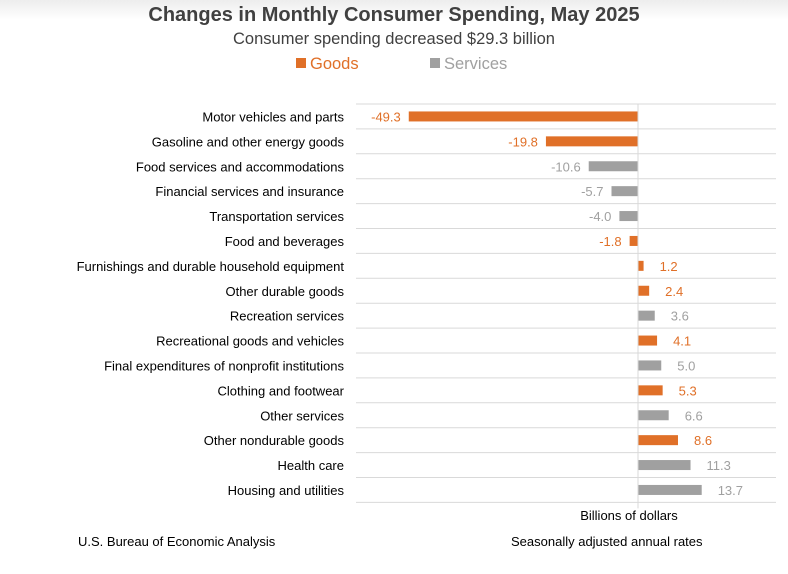  What do you see at coordinates (610, 241) in the screenshot?
I see `value-label: -1.8` at bounding box center [610, 241].